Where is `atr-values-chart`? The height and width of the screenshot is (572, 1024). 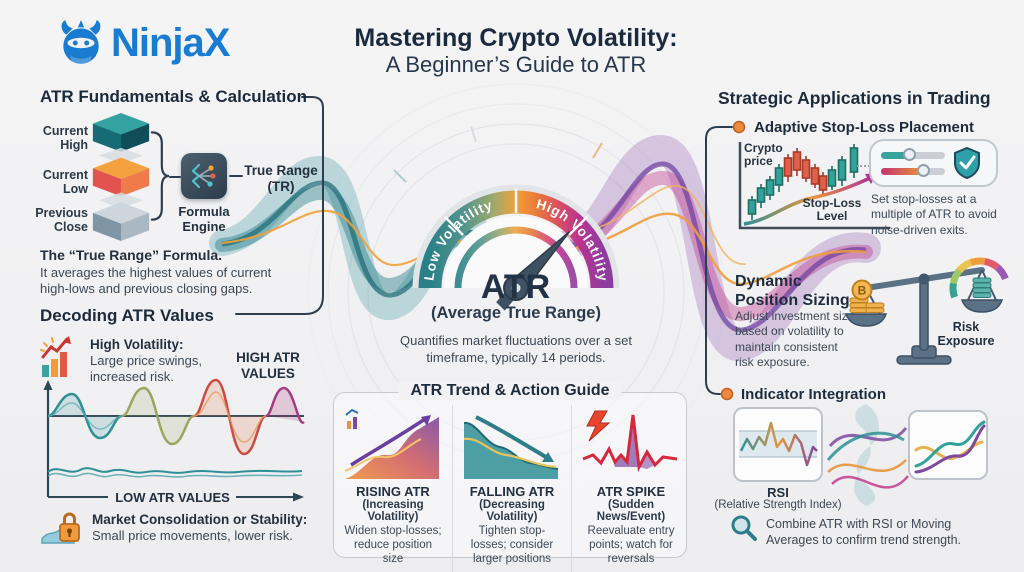 atr-values-chart is located at coordinates (174, 440).